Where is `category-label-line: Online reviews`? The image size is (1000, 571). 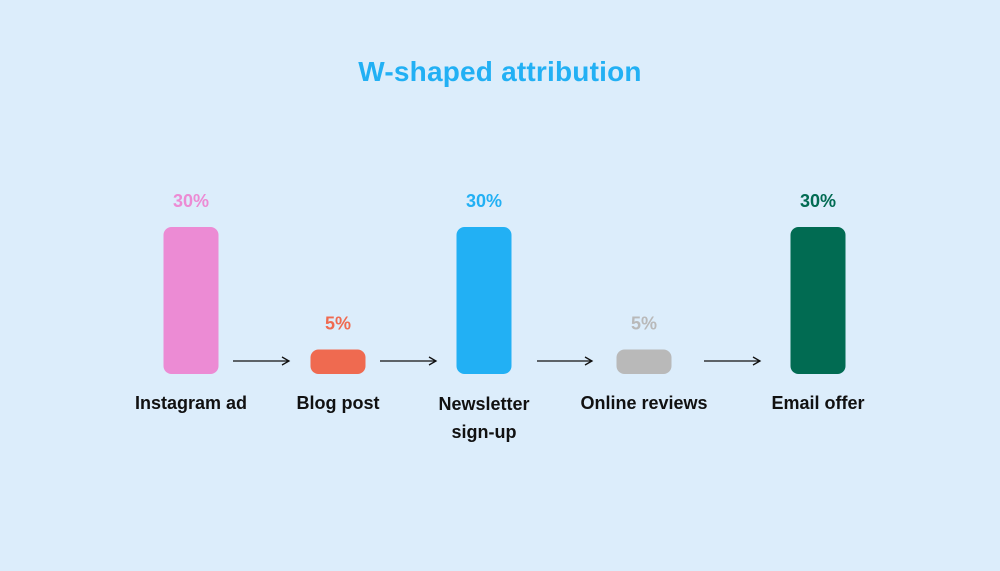 category-label-line: Online reviews is located at coordinates (643, 403).